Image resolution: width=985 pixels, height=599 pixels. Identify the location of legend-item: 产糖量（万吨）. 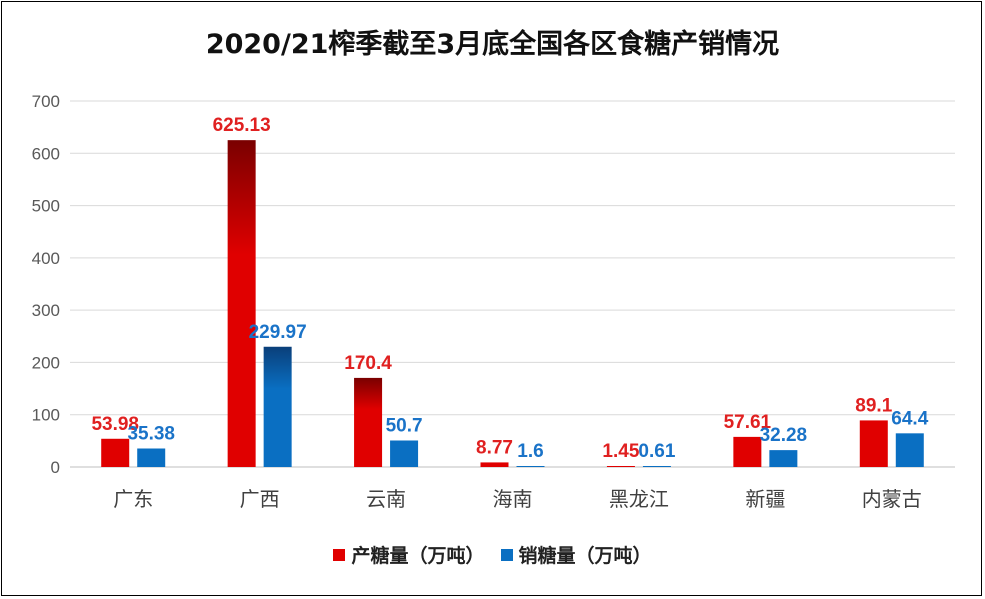
(409, 554).